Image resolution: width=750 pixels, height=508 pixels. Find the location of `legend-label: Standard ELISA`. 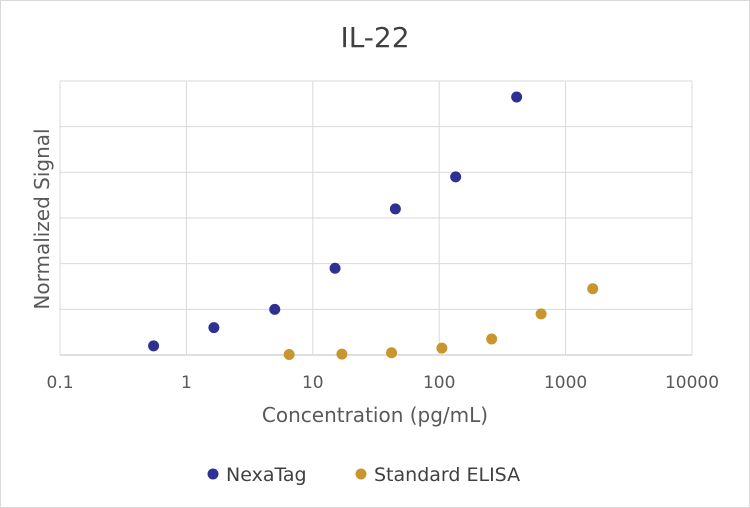

legend-label: Standard ELISA is located at coordinates (447, 475).